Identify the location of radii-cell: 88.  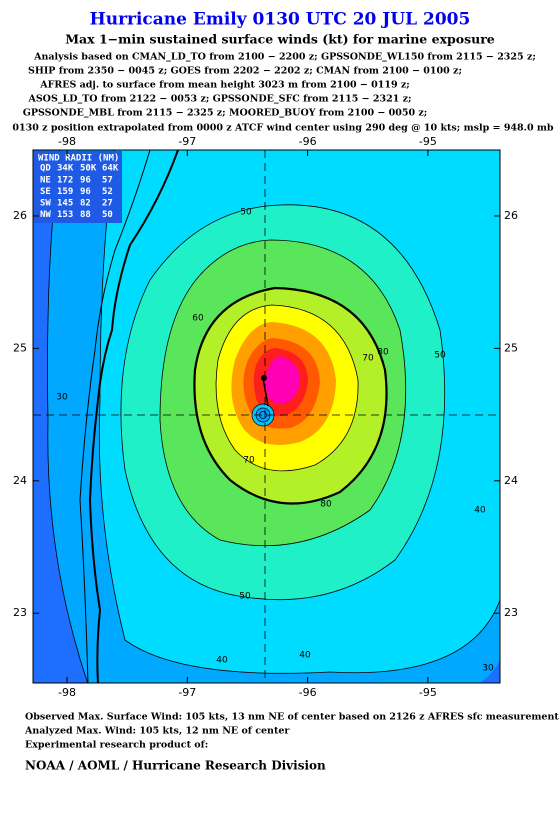
(85, 215).